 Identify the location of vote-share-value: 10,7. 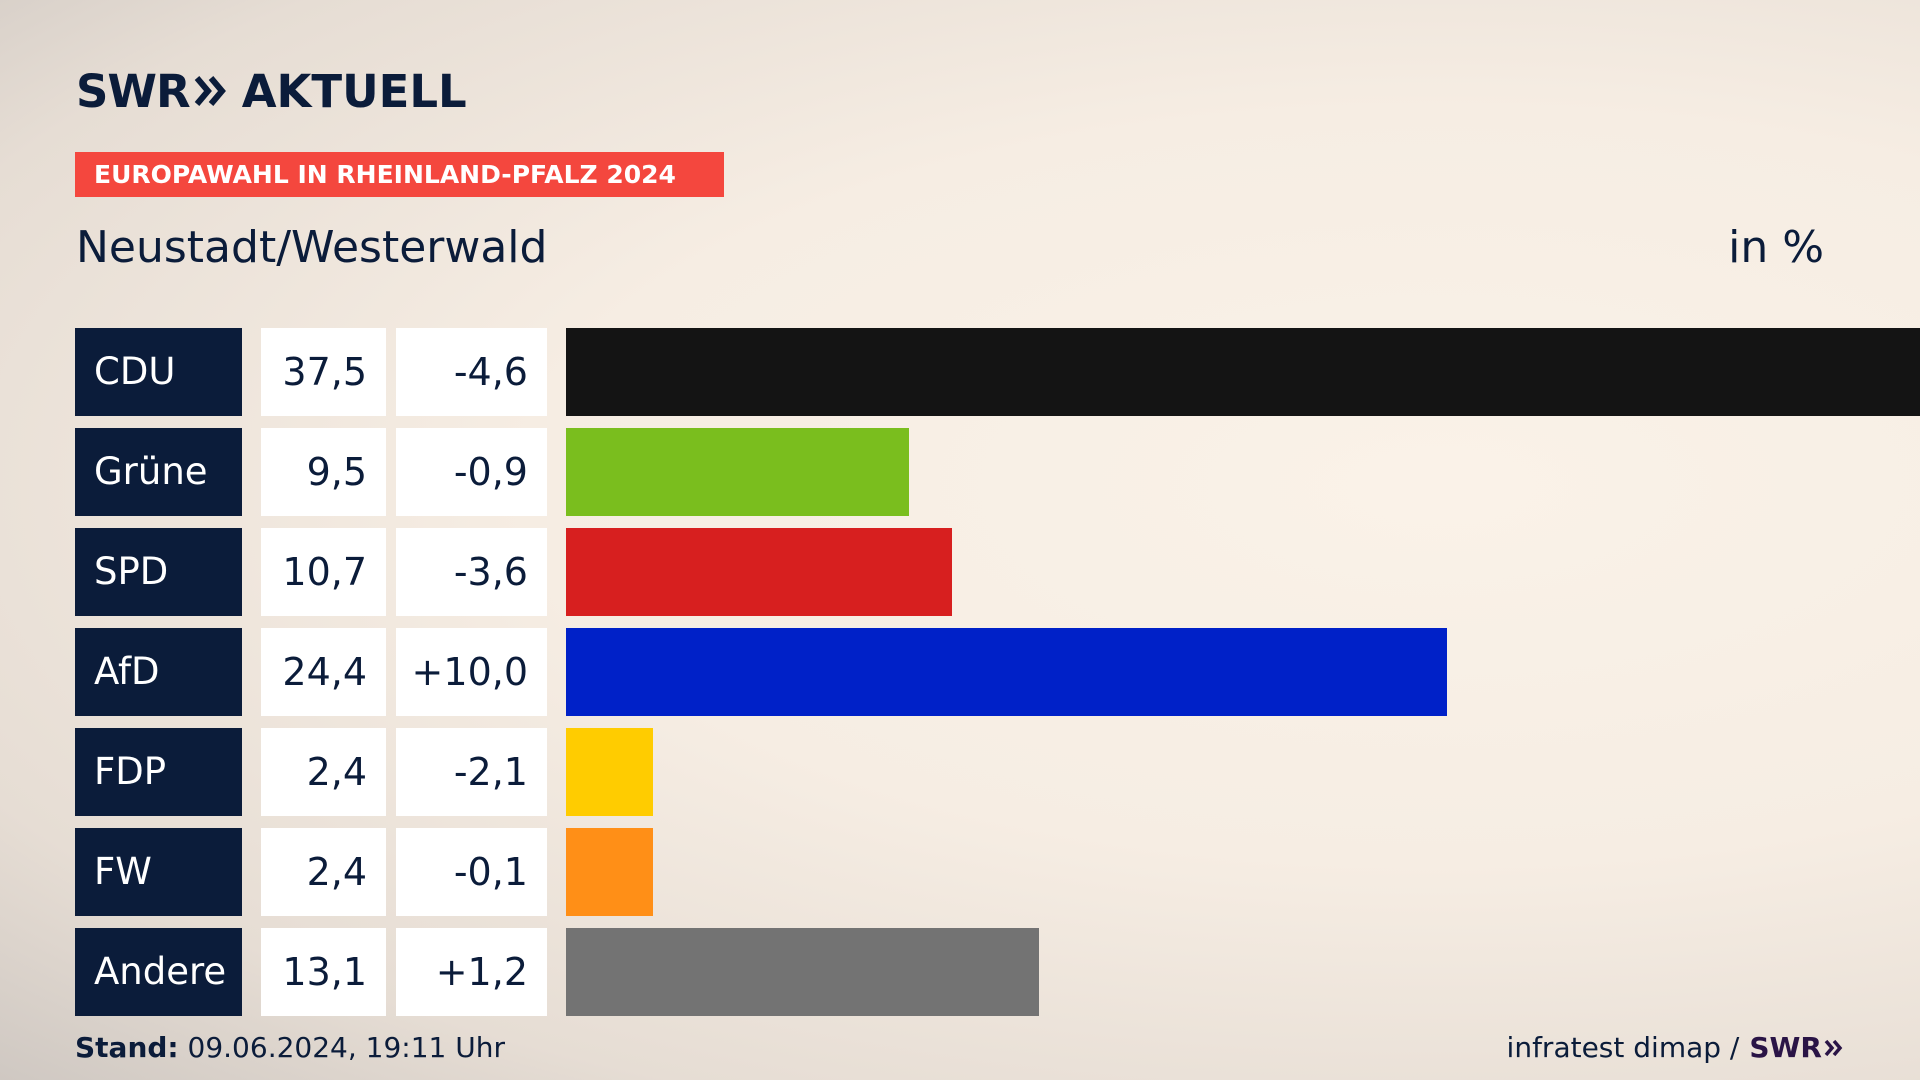
(323, 572).